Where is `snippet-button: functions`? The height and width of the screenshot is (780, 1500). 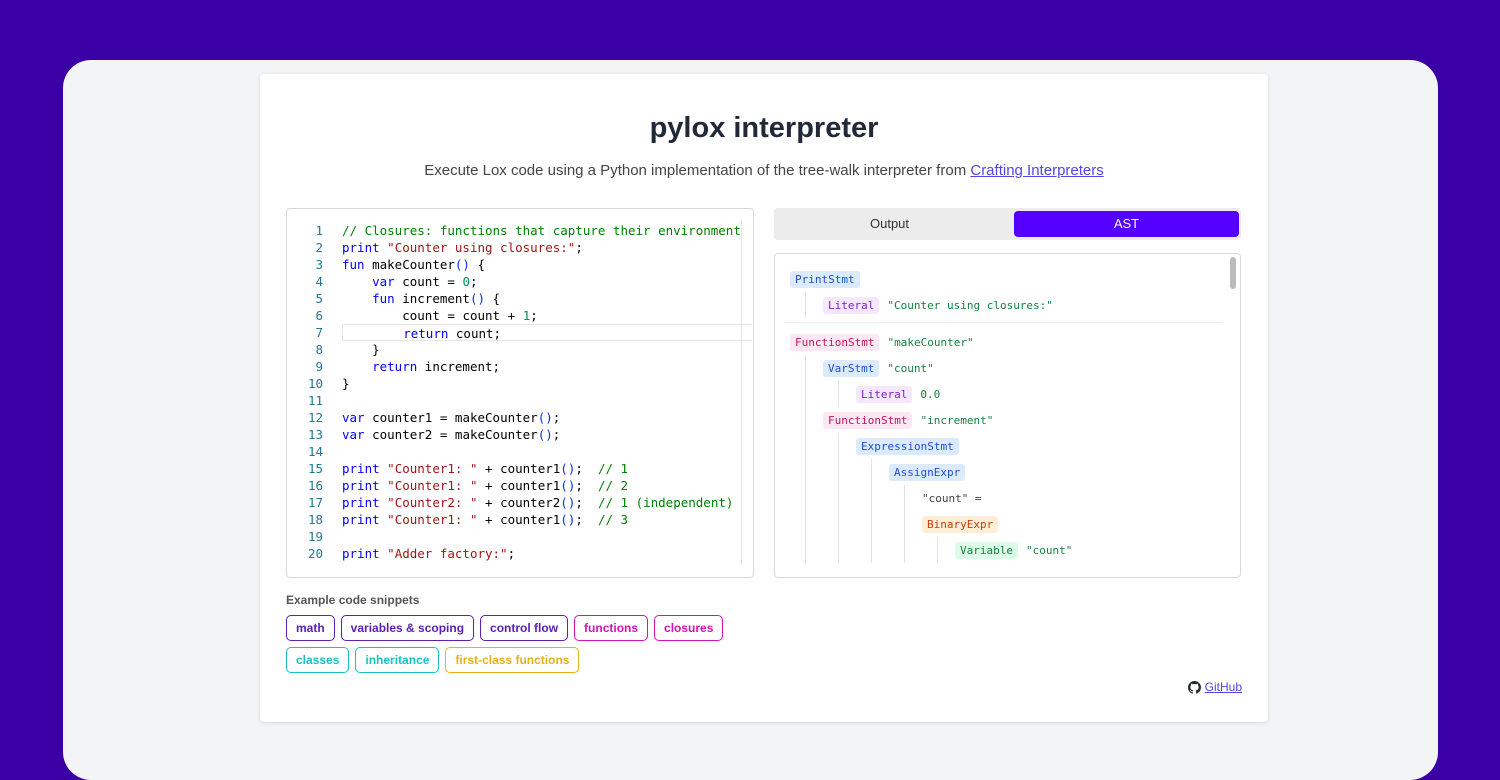 snippet-button: functions is located at coordinates (611, 628).